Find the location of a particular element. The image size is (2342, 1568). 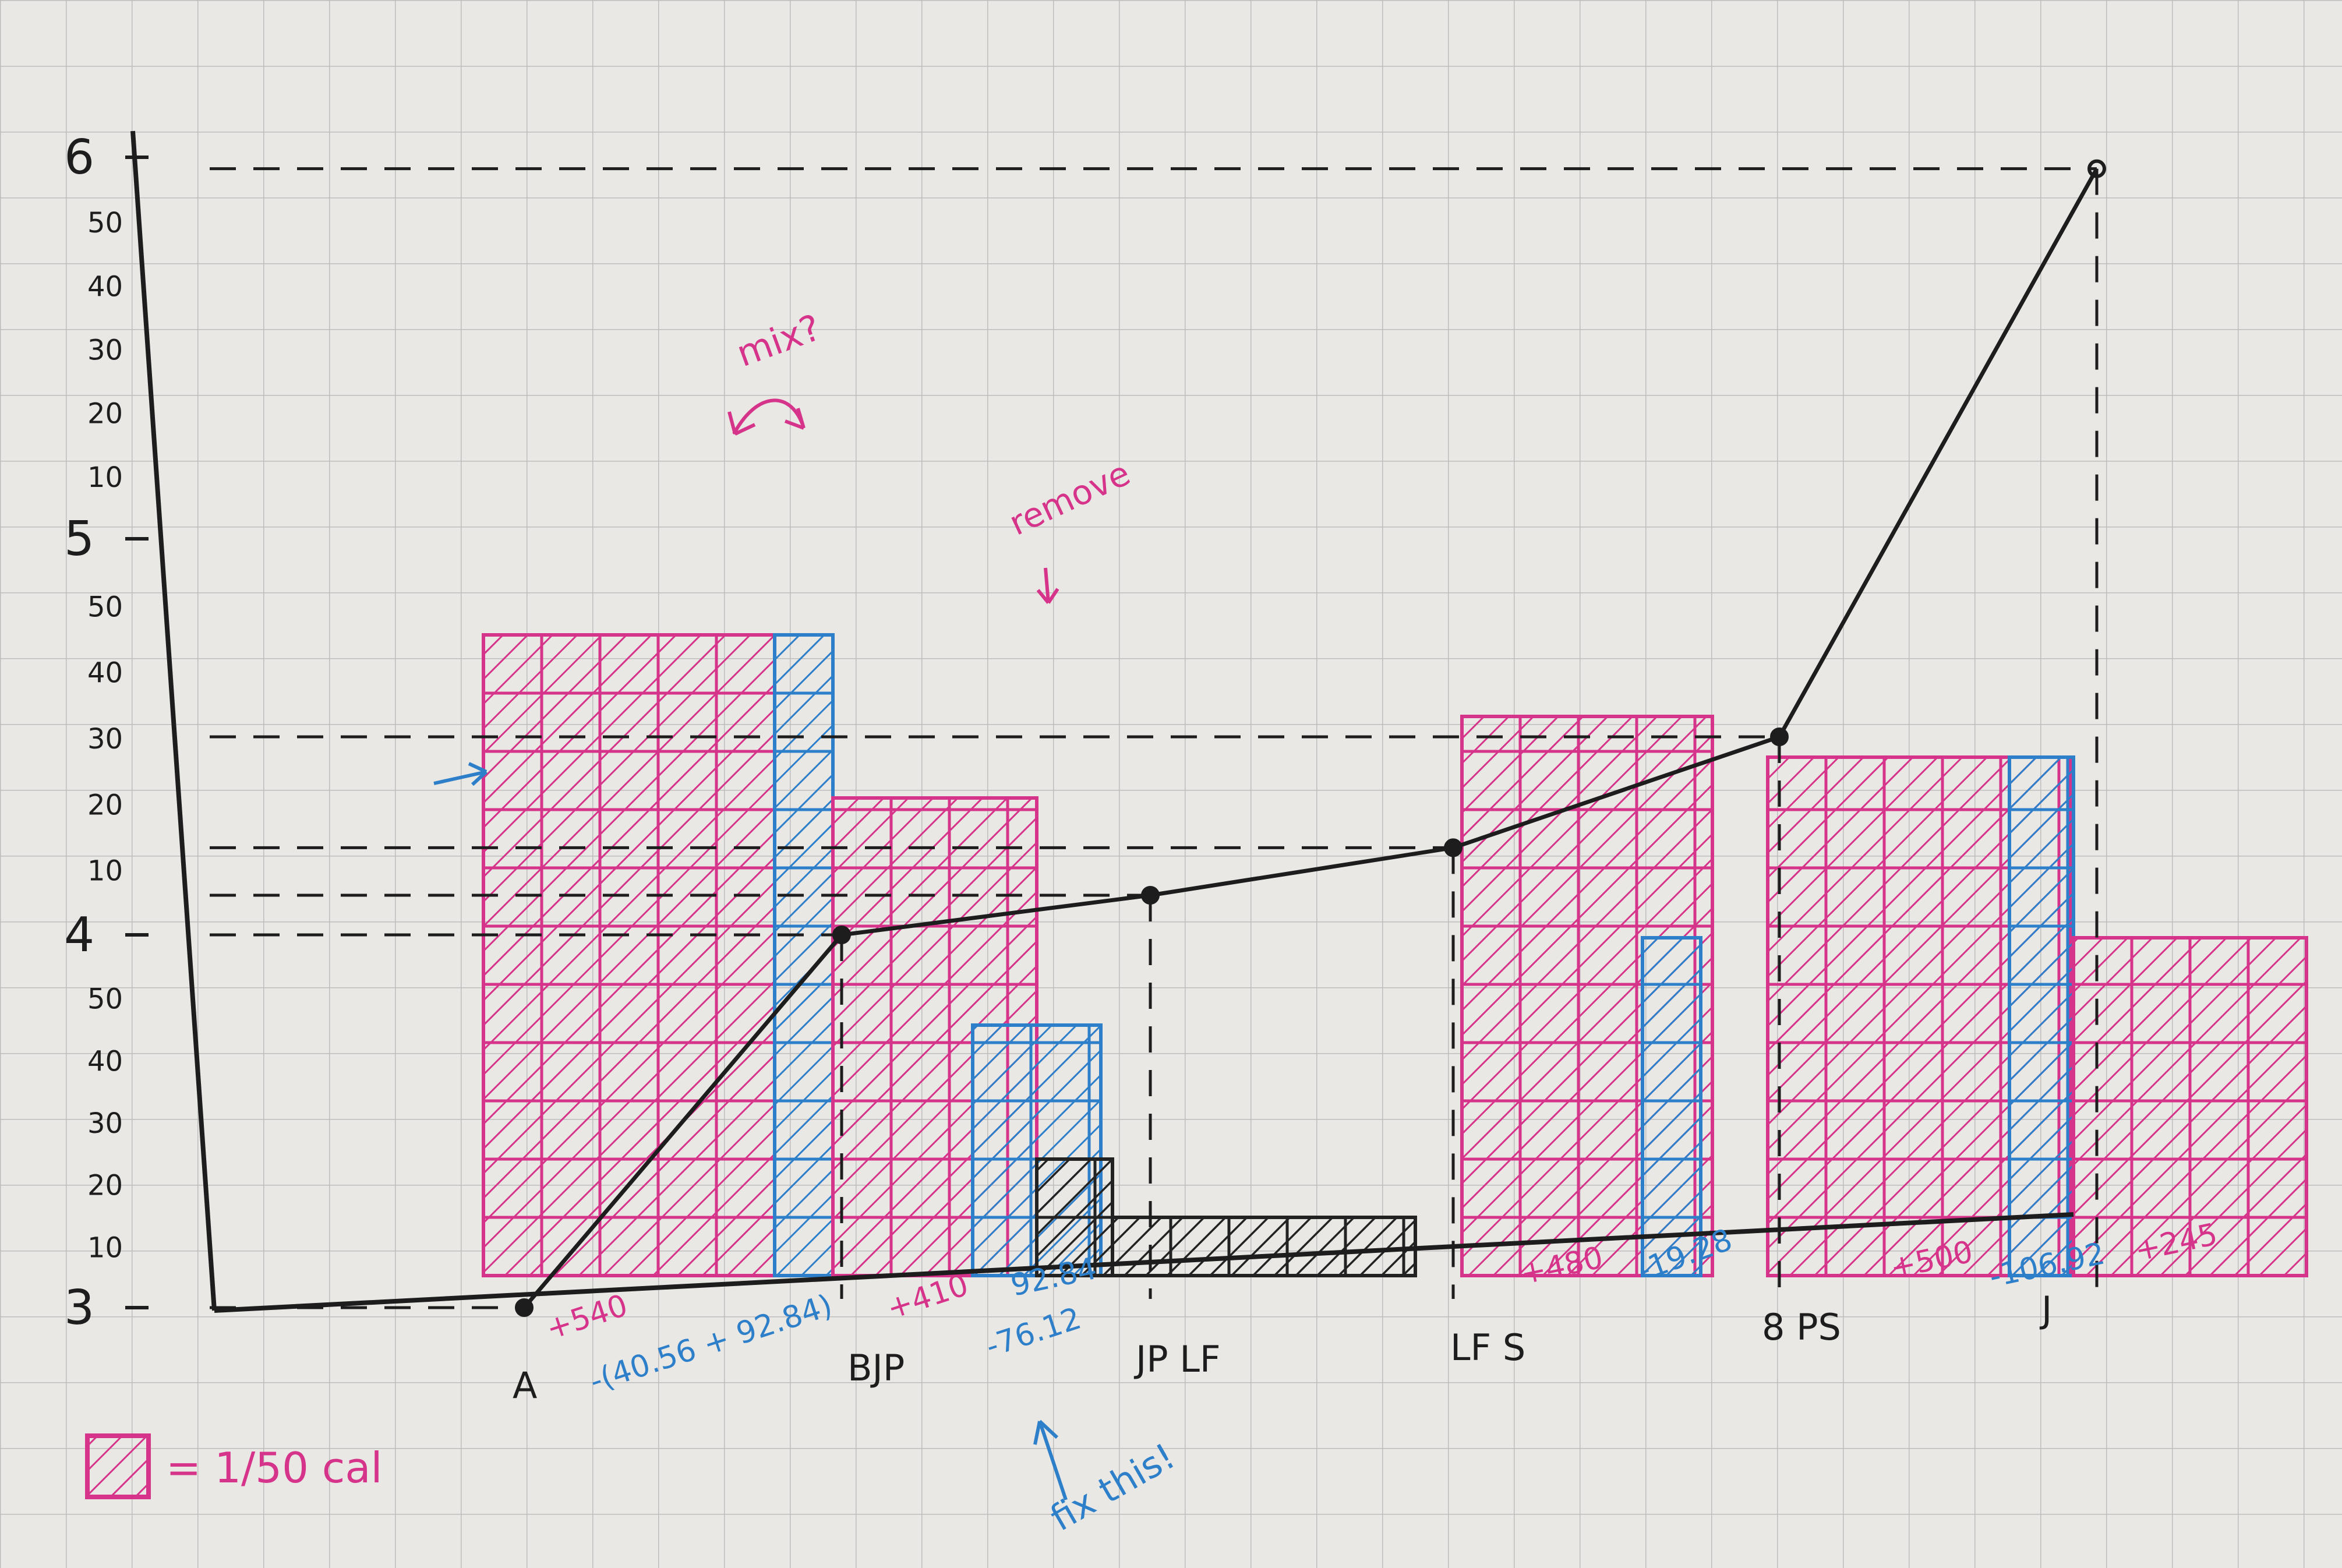

y-major-tick-label: 4 is located at coordinates (79, 935).